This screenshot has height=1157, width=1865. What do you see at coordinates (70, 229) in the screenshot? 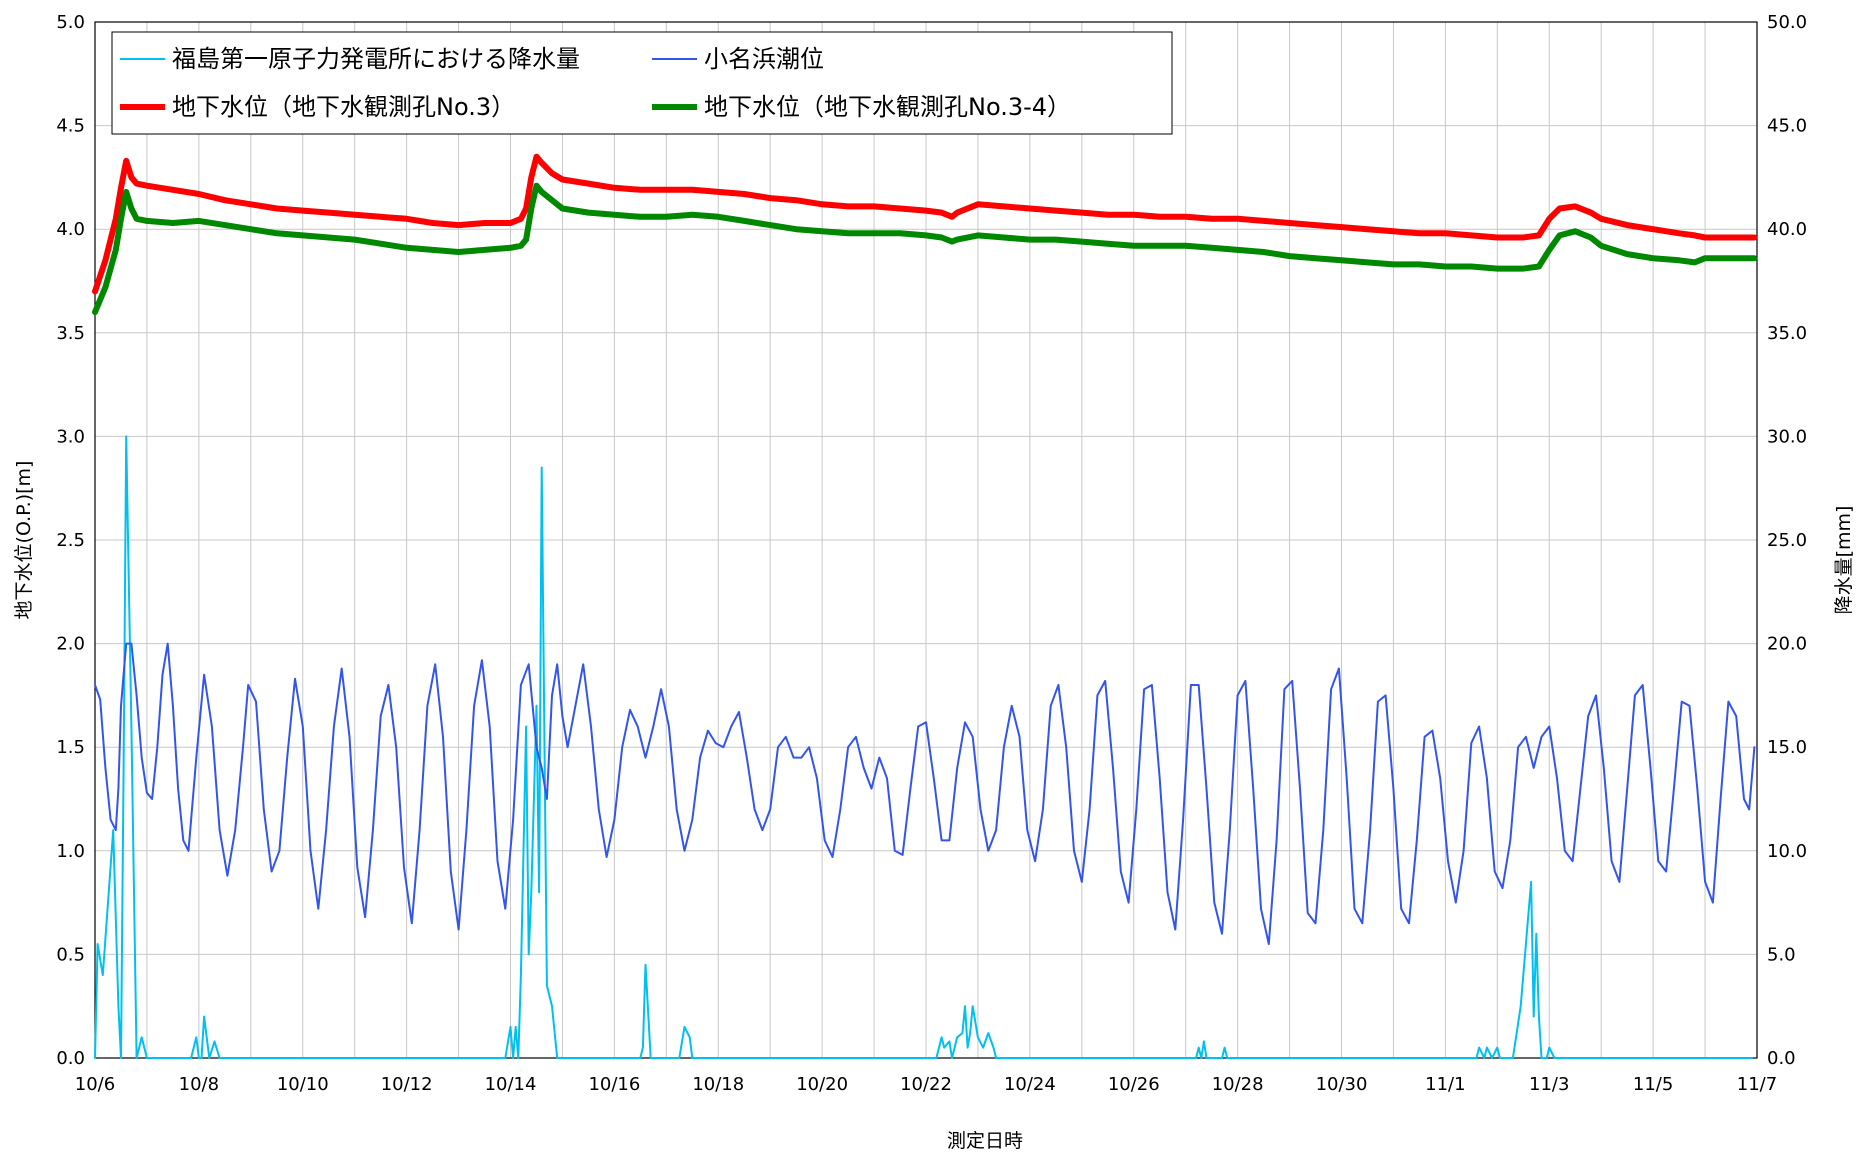
I see `y-left-tick-label: 4.0` at bounding box center [70, 229].